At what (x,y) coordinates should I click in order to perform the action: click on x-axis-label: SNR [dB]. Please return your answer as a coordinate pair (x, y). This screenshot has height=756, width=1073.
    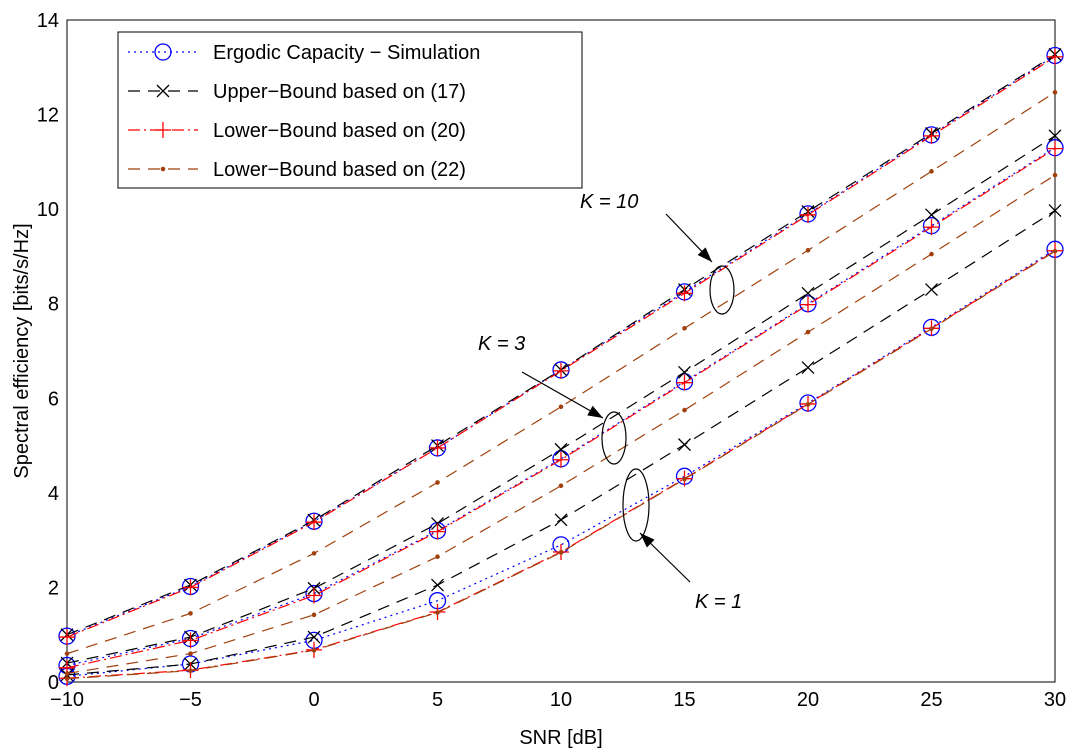
    Looking at the image, I should click on (560, 738).